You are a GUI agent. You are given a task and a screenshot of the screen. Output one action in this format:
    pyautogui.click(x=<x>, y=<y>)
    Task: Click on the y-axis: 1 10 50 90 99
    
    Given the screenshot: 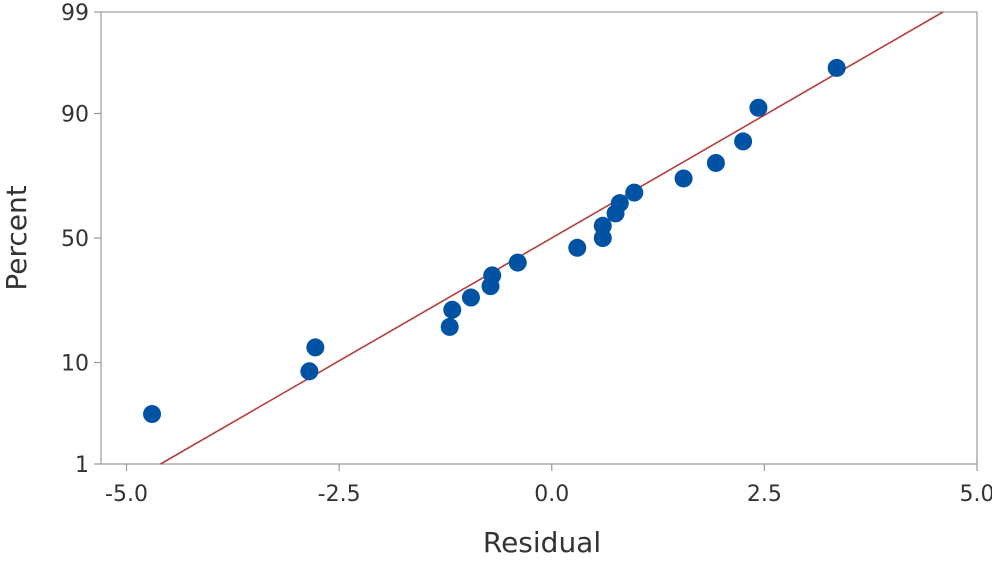 What is the action you would take?
    pyautogui.click(x=81, y=239)
    